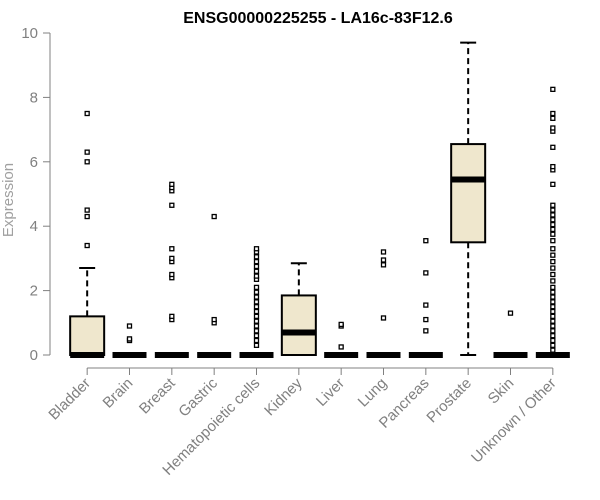  What do you see at coordinates (318, 18) in the screenshot?
I see `chart-title: ENSG00000225255 - LA16c-83F12.6` at bounding box center [318, 18].